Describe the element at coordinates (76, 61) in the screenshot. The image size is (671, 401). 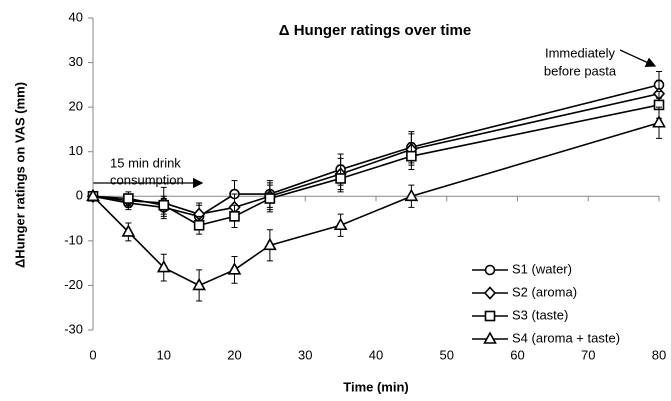
I see `y-tick-label: 30` at that location.